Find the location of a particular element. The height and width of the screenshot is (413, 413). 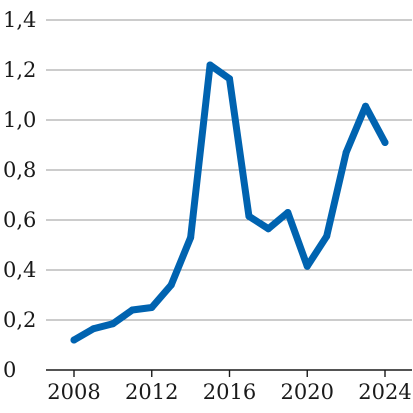

x-tick-label: 2012 is located at coordinates (151, 392).